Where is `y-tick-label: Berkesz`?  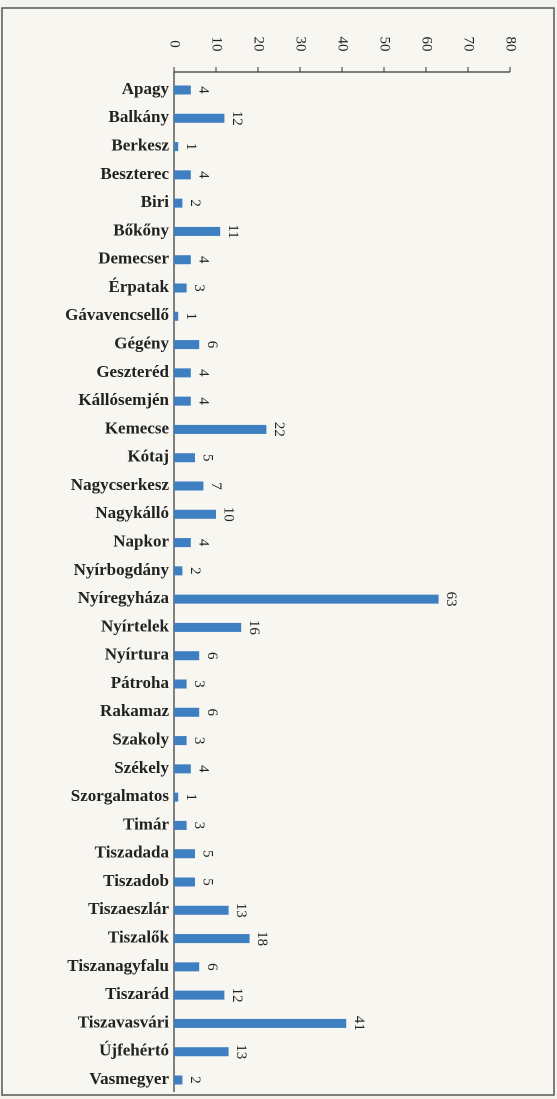
y-tick-label: Berkesz is located at coordinates (140, 144).